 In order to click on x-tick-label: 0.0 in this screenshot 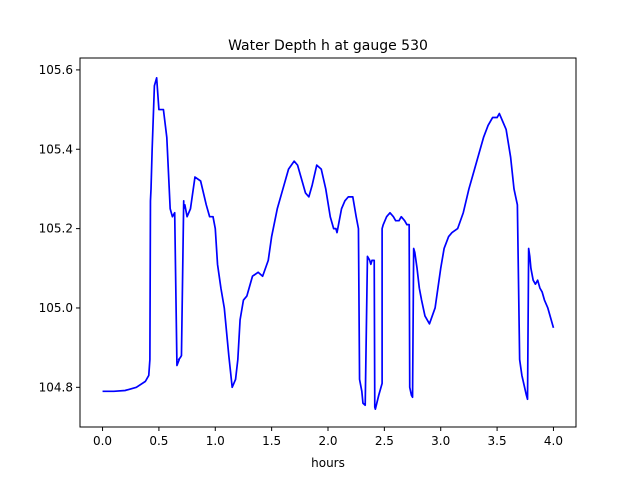, I will do `click(102, 441)`.